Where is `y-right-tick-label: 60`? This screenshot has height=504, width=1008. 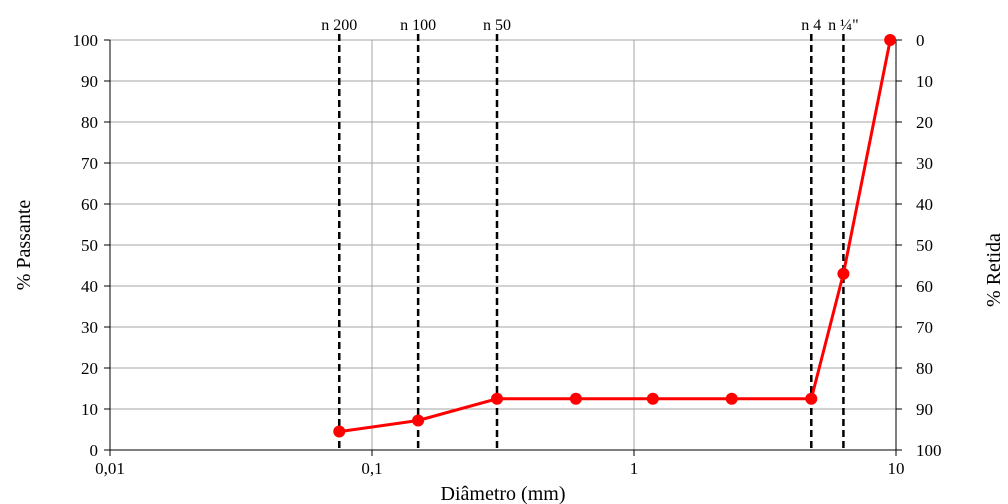 y-right-tick-label: 60 is located at coordinates (924, 286).